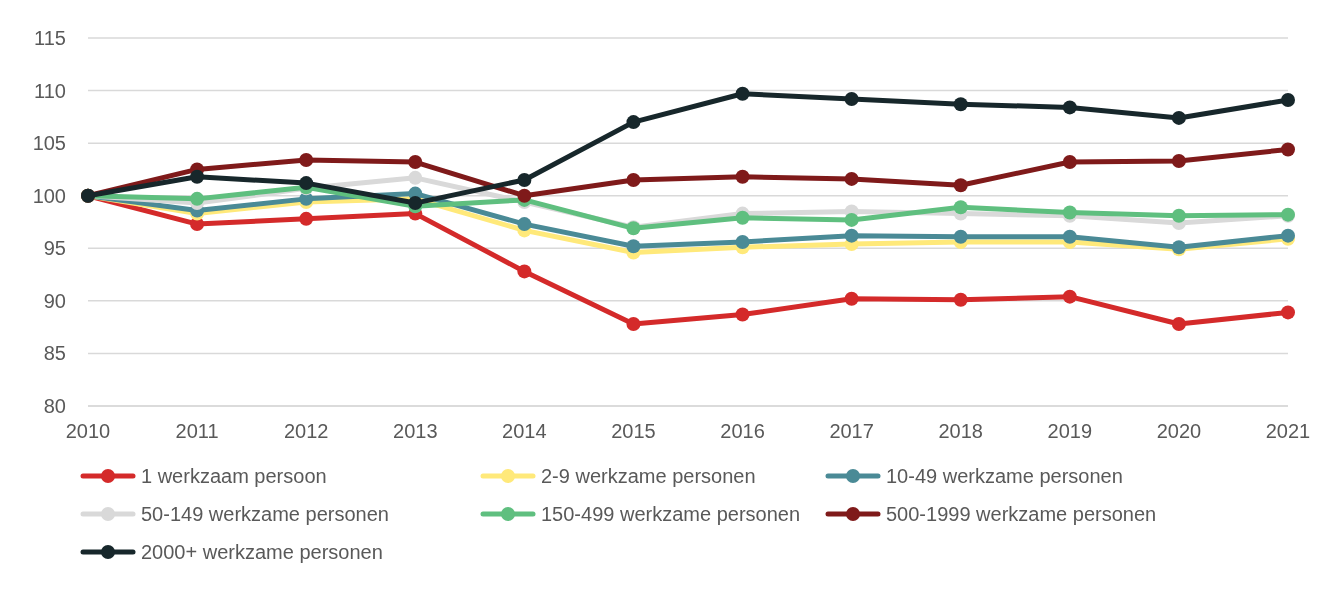 Image resolution: width=1333 pixels, height=610 pixels. Describe the element at coordinates (415, 431) in the screenshot. I see `x-tick-label: 2013` at that location.